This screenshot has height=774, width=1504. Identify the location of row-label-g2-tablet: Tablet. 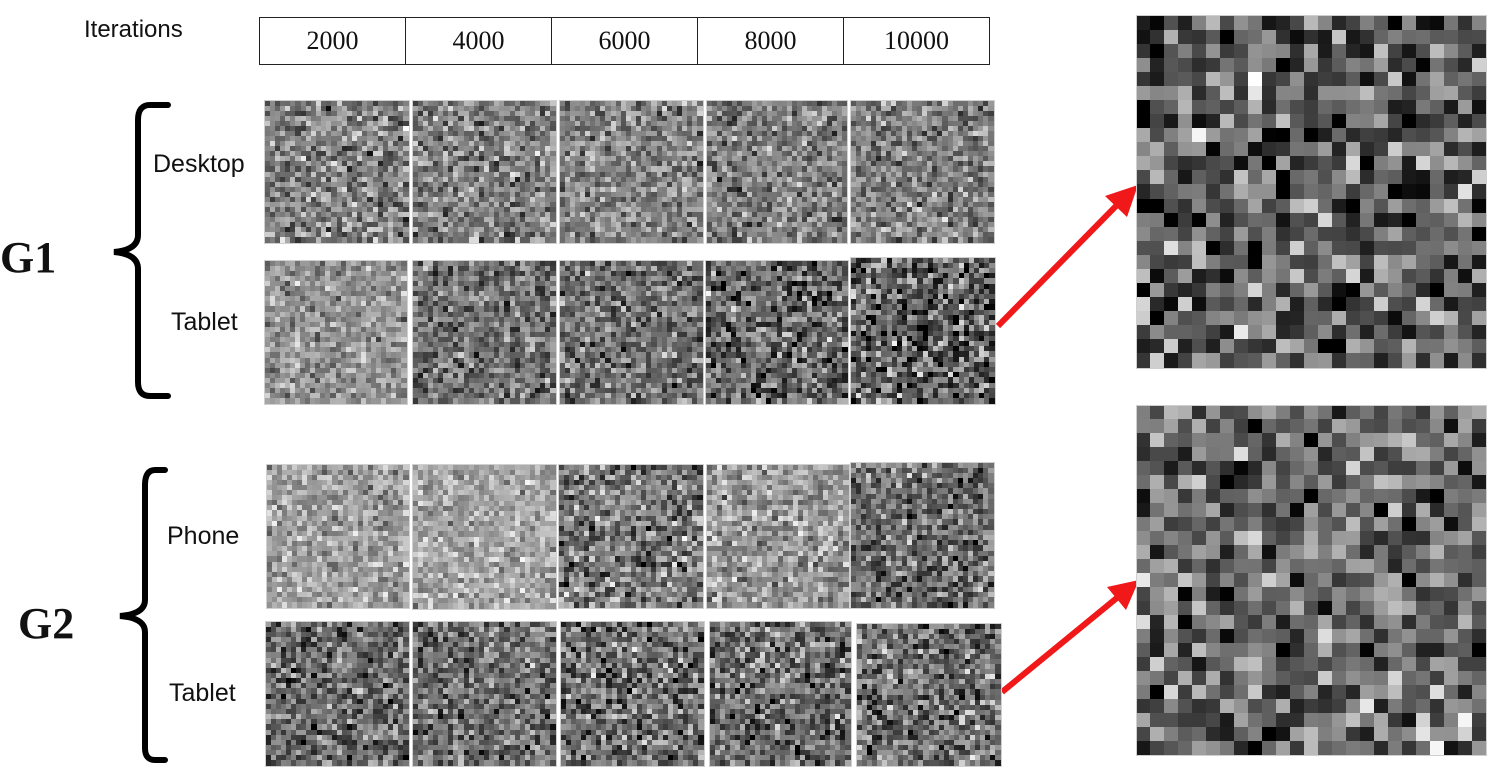
(202, 693).